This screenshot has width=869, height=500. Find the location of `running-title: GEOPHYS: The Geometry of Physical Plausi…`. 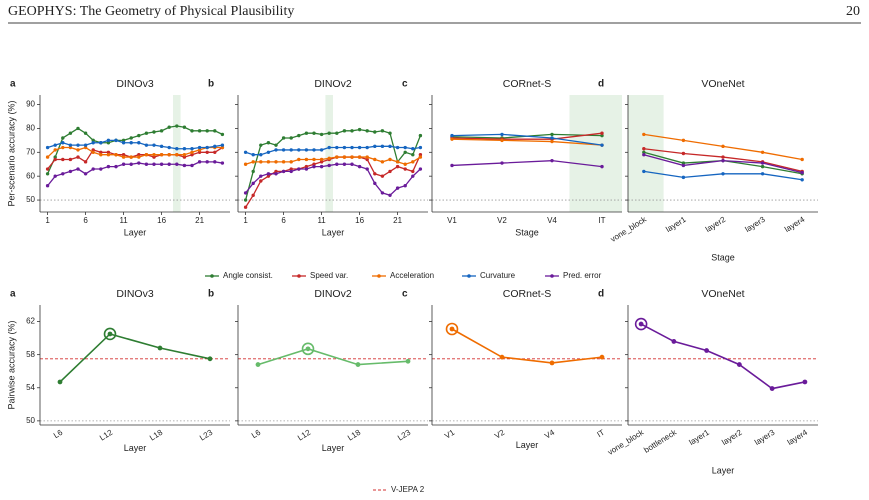

running-title: GEOPHYS: The Geometry of Physical Plausi… is located at coordinates (151, 11).